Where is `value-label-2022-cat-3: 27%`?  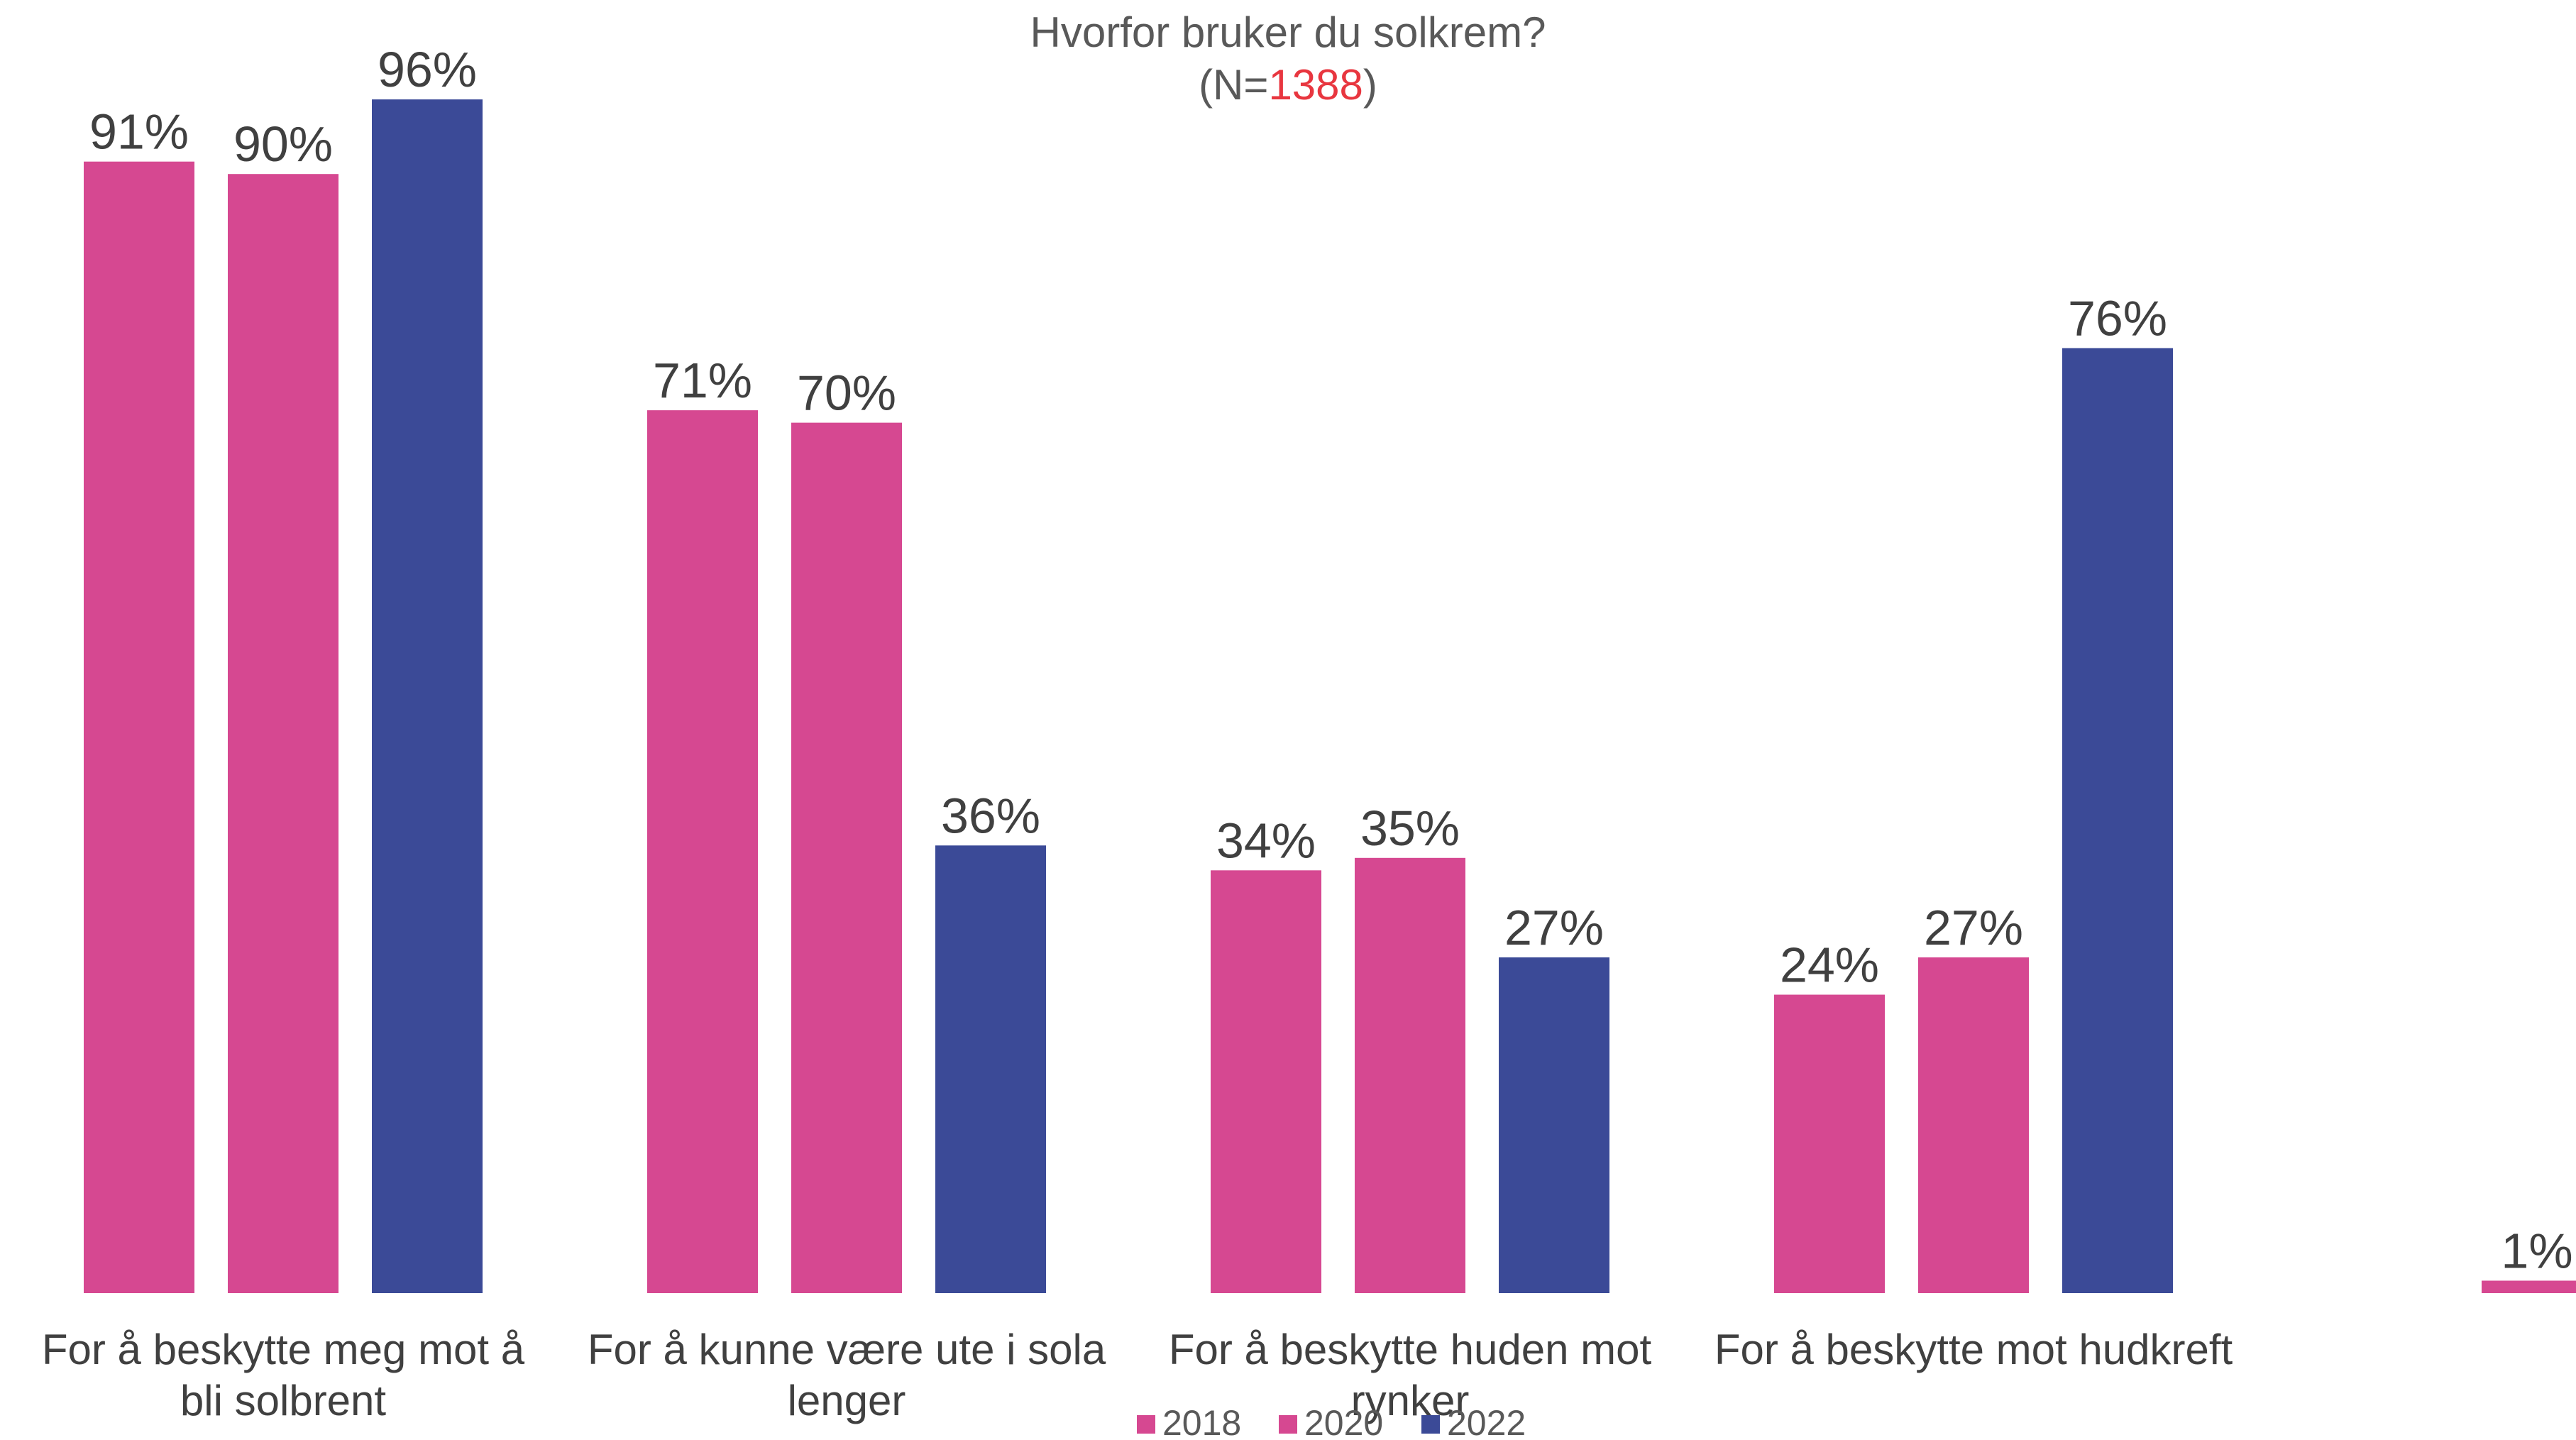
value-label-2022-cat-3: 27% is located at coordinates (1554, 928).